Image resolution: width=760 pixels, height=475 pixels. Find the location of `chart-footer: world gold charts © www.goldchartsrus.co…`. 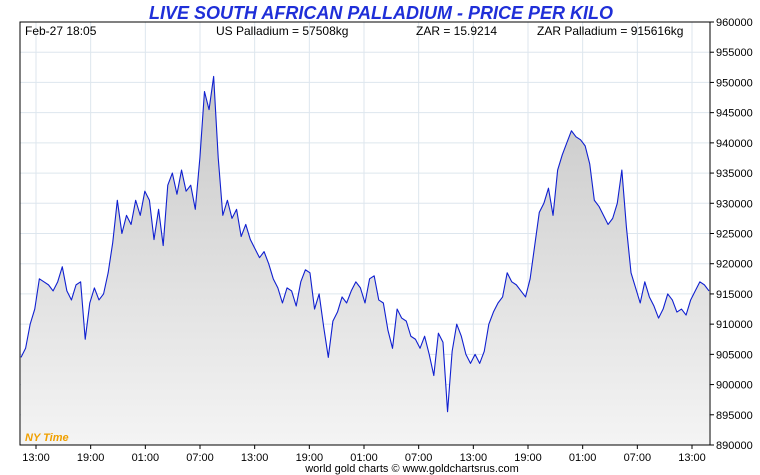

chart-footer: world gold charts © www.goldchartsrus.co… is located at coordinates (411, 469).